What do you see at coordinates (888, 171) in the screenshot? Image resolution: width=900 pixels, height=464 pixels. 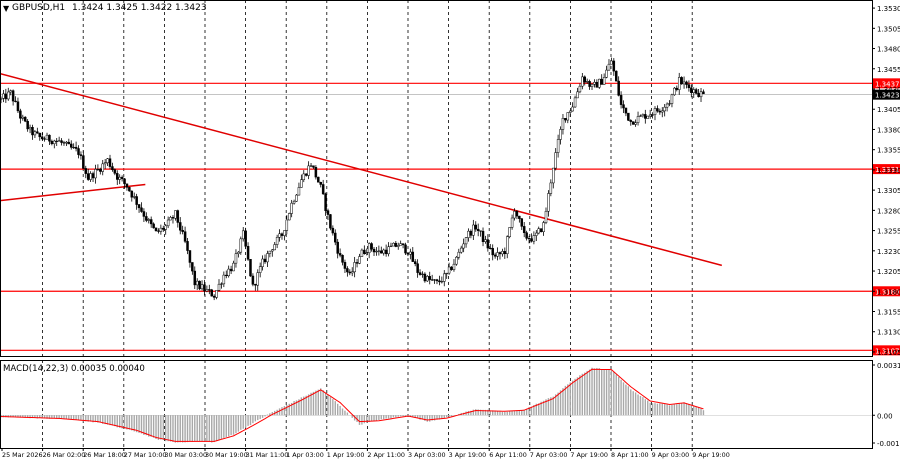 I see `y-tick-label: 1.3330` at bounding box center [888, 171].